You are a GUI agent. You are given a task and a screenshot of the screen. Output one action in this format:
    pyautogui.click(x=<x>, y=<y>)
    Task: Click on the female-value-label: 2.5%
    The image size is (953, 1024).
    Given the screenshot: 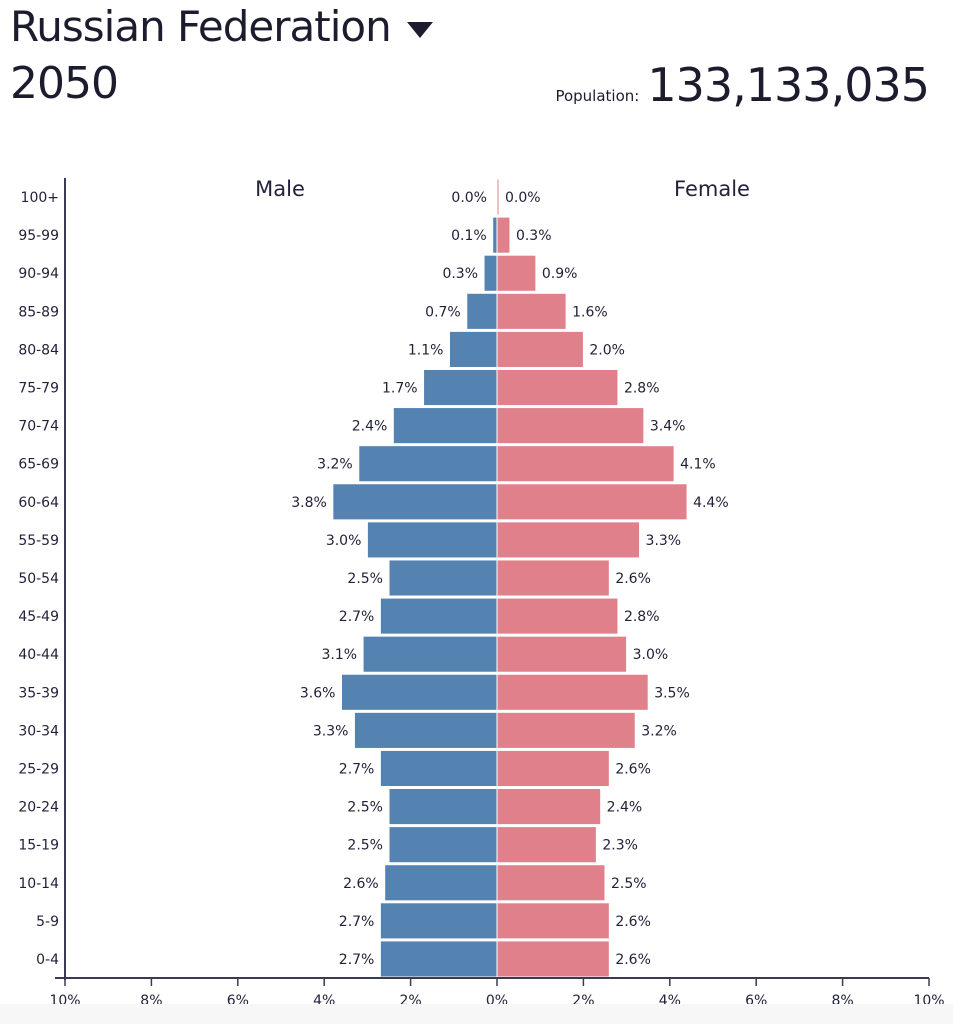 What is the action you would take?
    pyautogui.click(x=629, y=884)
    